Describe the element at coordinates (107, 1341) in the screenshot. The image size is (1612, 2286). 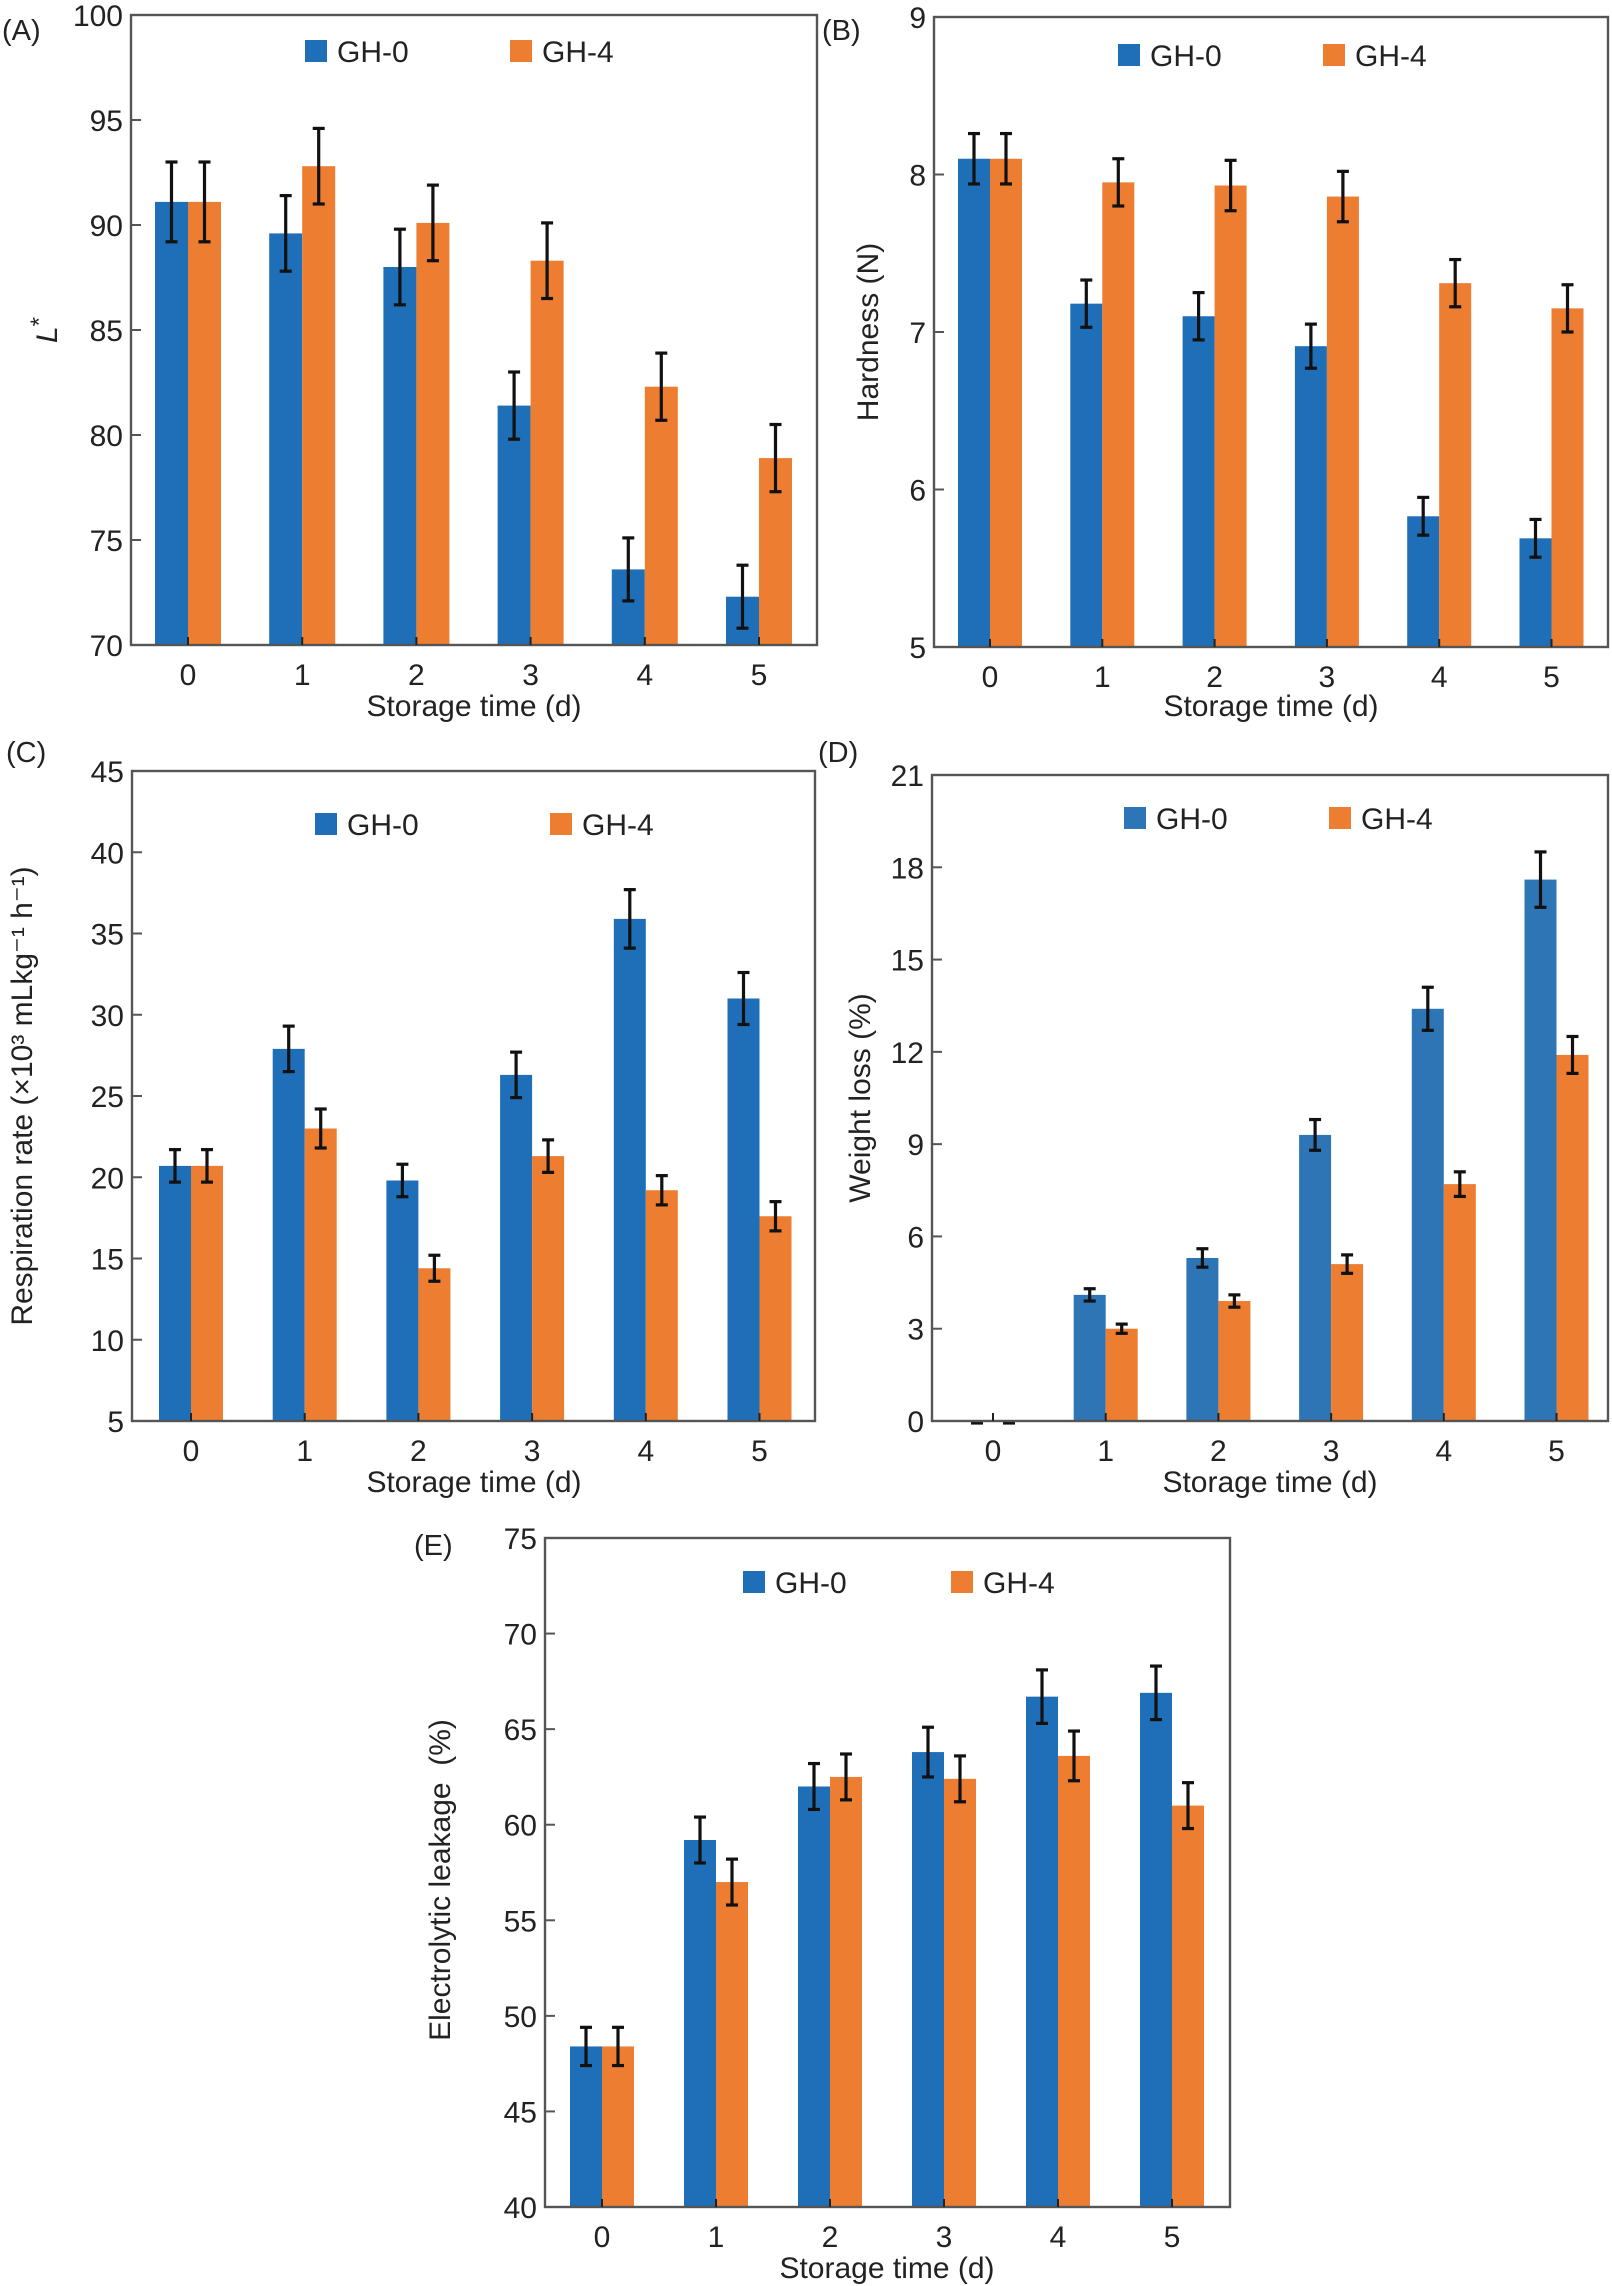
I see `y-tick-label: 10` at that location.